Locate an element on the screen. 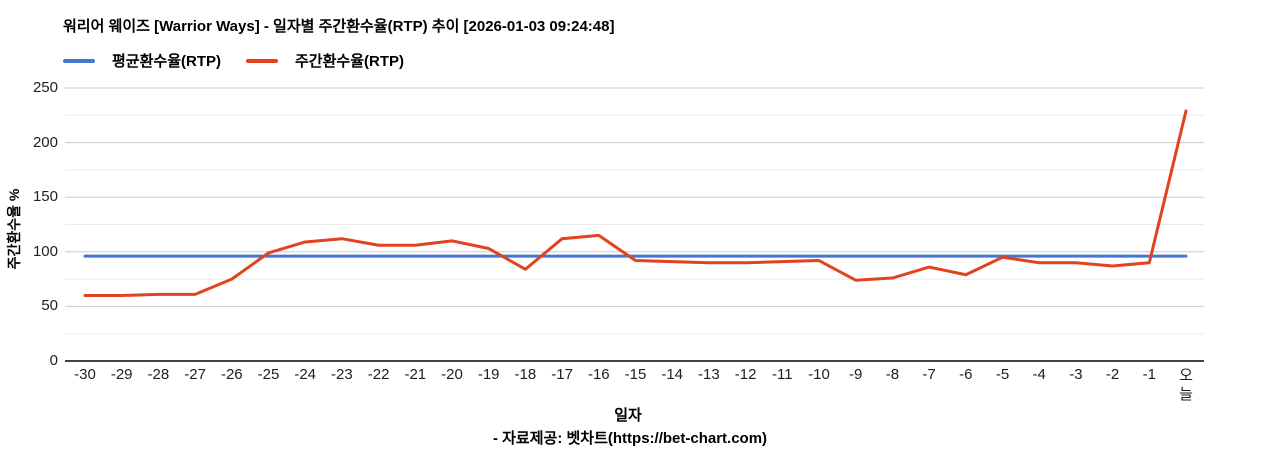 This screenshot has width=1268, height=450. x-tick-label: -7 is located at coordinates (929, 374).